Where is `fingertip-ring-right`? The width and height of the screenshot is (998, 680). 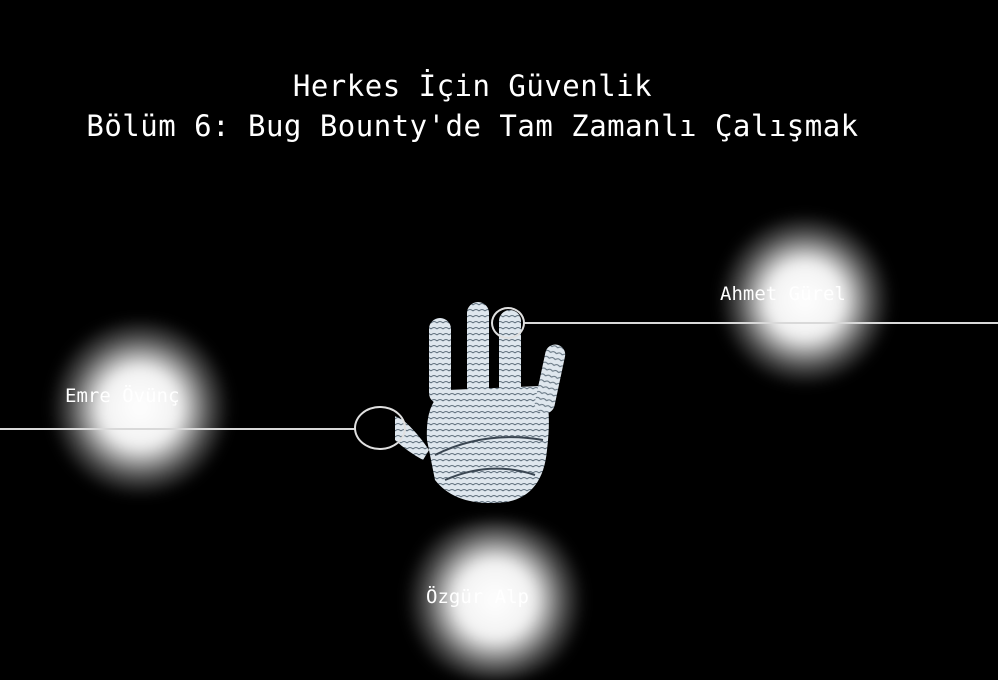 fingertip-ring-right is located at coordinates (508, 323).